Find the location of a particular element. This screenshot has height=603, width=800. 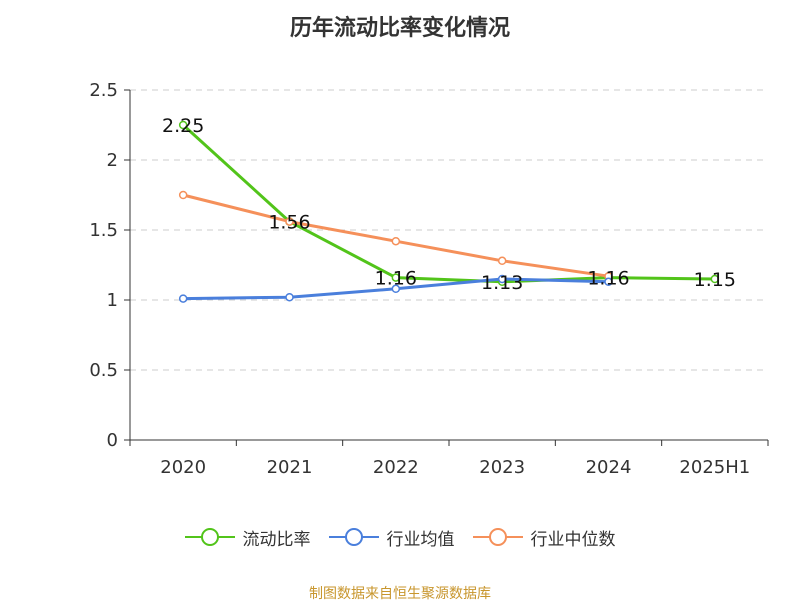

legend-label: 流动比率 is located at coordinates (276, 539).